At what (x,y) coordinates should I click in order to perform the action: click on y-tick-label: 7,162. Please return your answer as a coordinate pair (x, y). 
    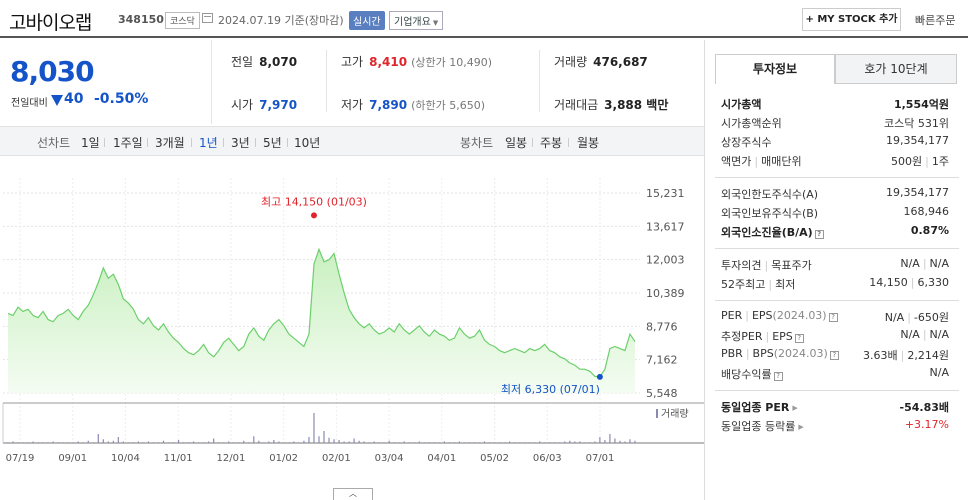
    Looking at the image, I should click on (662, 360).